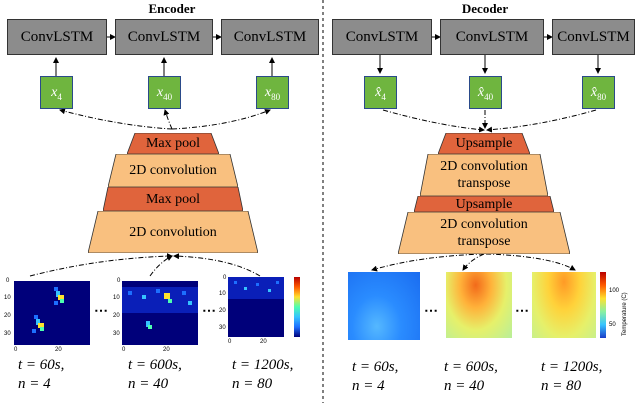 The width and height of the screenshot is (637, 403). Describe the element at coordinates (41, 374) in the screenshot. I see `encoder-caption-1: t = 60s, n = 4` at that location.